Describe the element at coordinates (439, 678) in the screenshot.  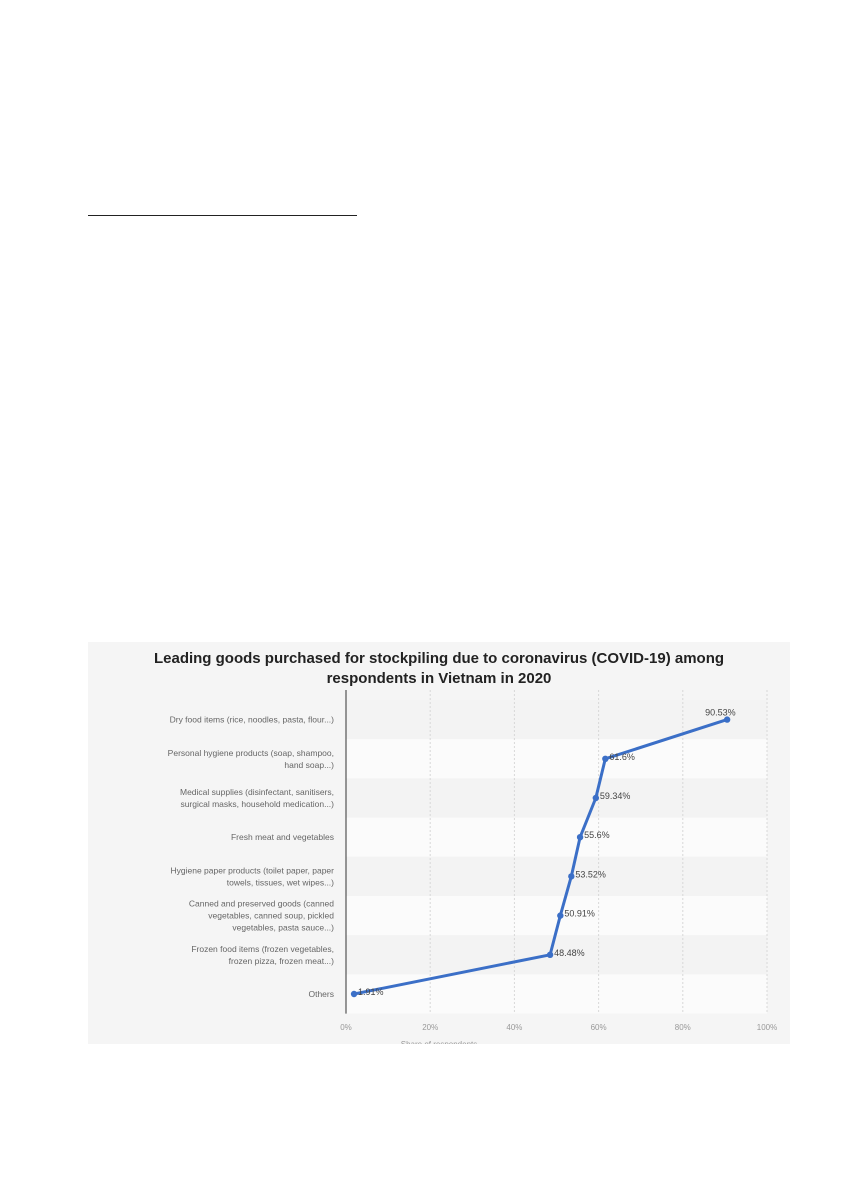
I see `chart-title: respondents in Vietnam in 2020` at that location.